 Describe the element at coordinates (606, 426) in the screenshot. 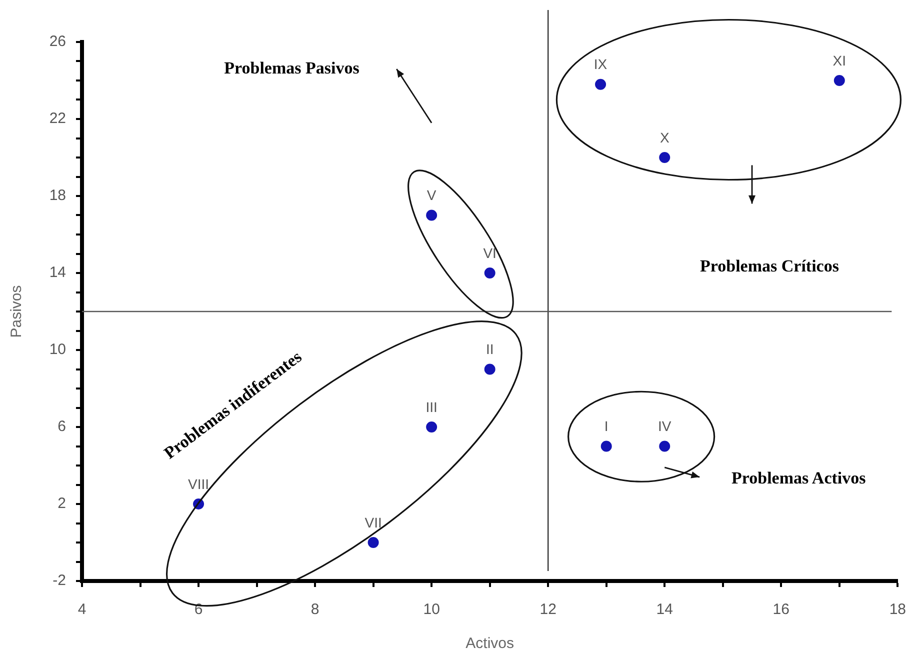

I see `annotation: I` at that location.